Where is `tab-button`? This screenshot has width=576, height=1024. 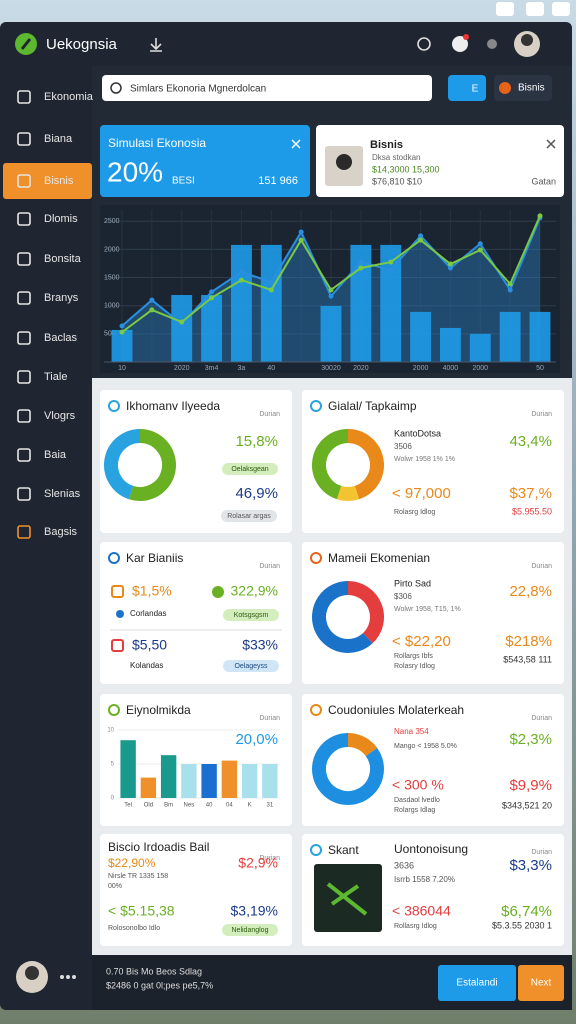
tab-button is located at coordinates (523, 88).